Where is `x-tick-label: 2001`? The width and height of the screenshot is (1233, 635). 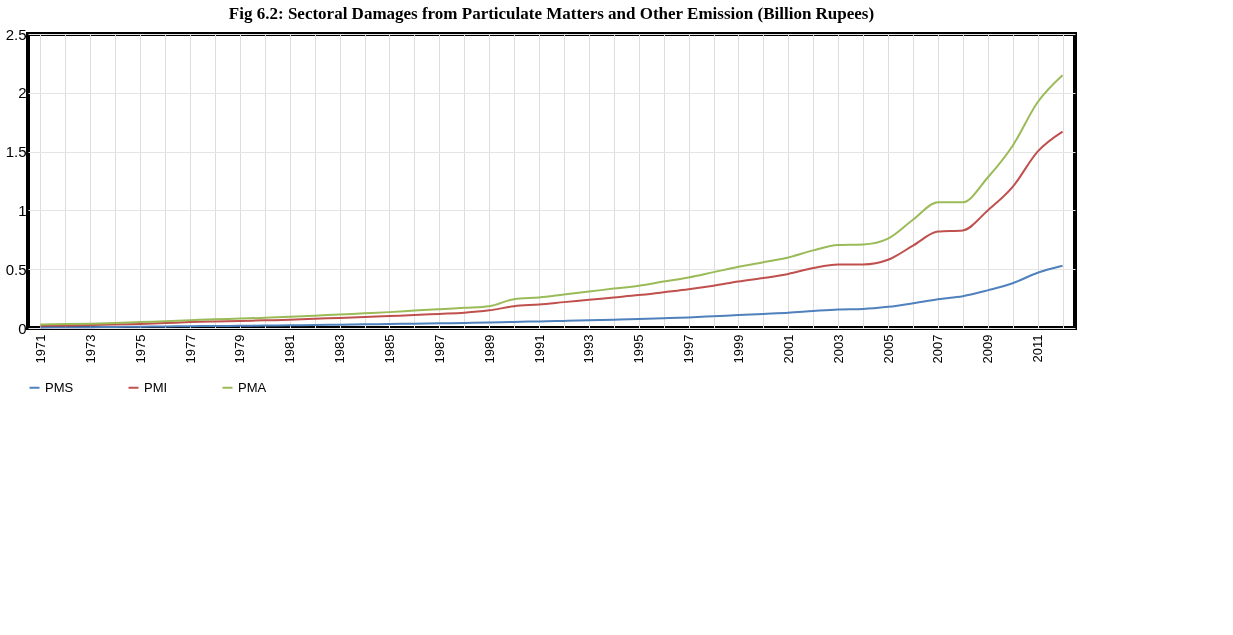 x-tick-label: 2001 is located at coordinates (788, 349).